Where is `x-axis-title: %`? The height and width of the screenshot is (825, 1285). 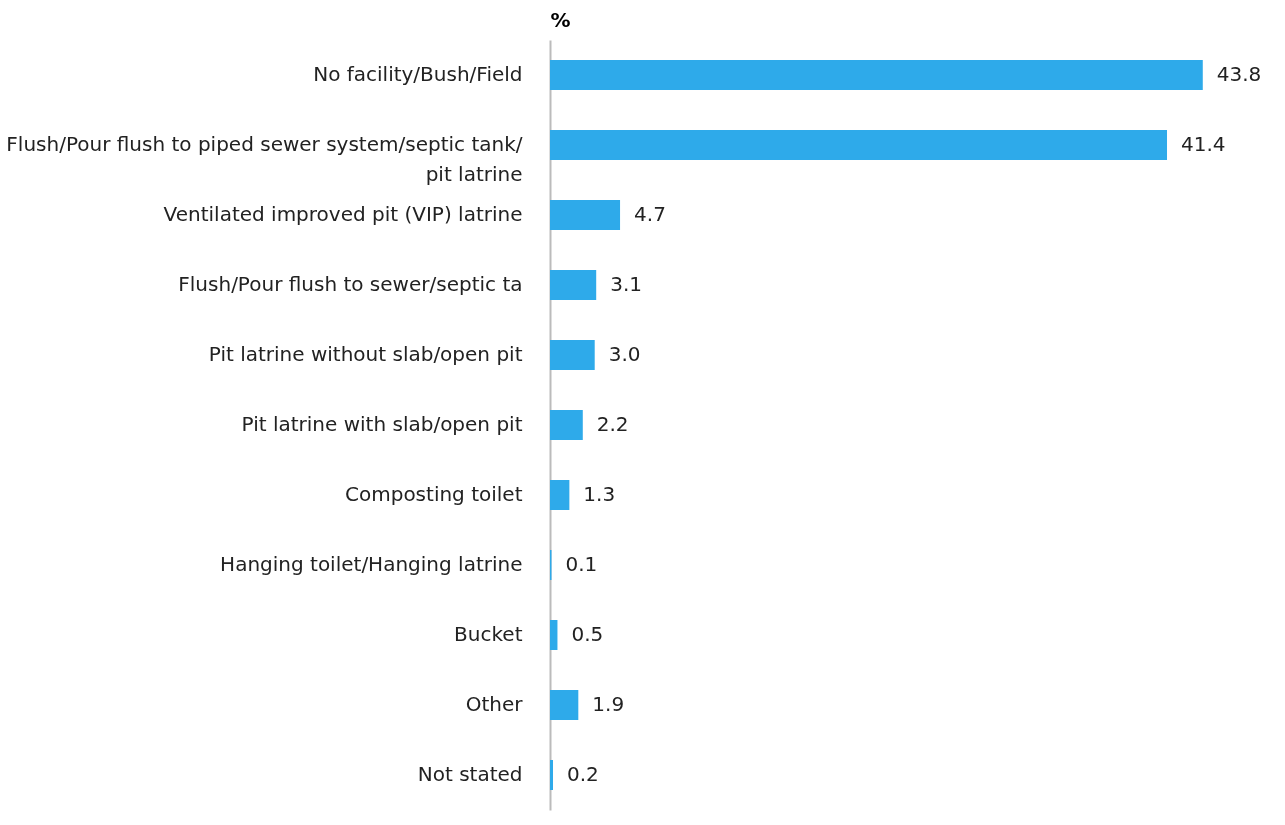
x-axis-title: % is located at coordinates (560, 19).